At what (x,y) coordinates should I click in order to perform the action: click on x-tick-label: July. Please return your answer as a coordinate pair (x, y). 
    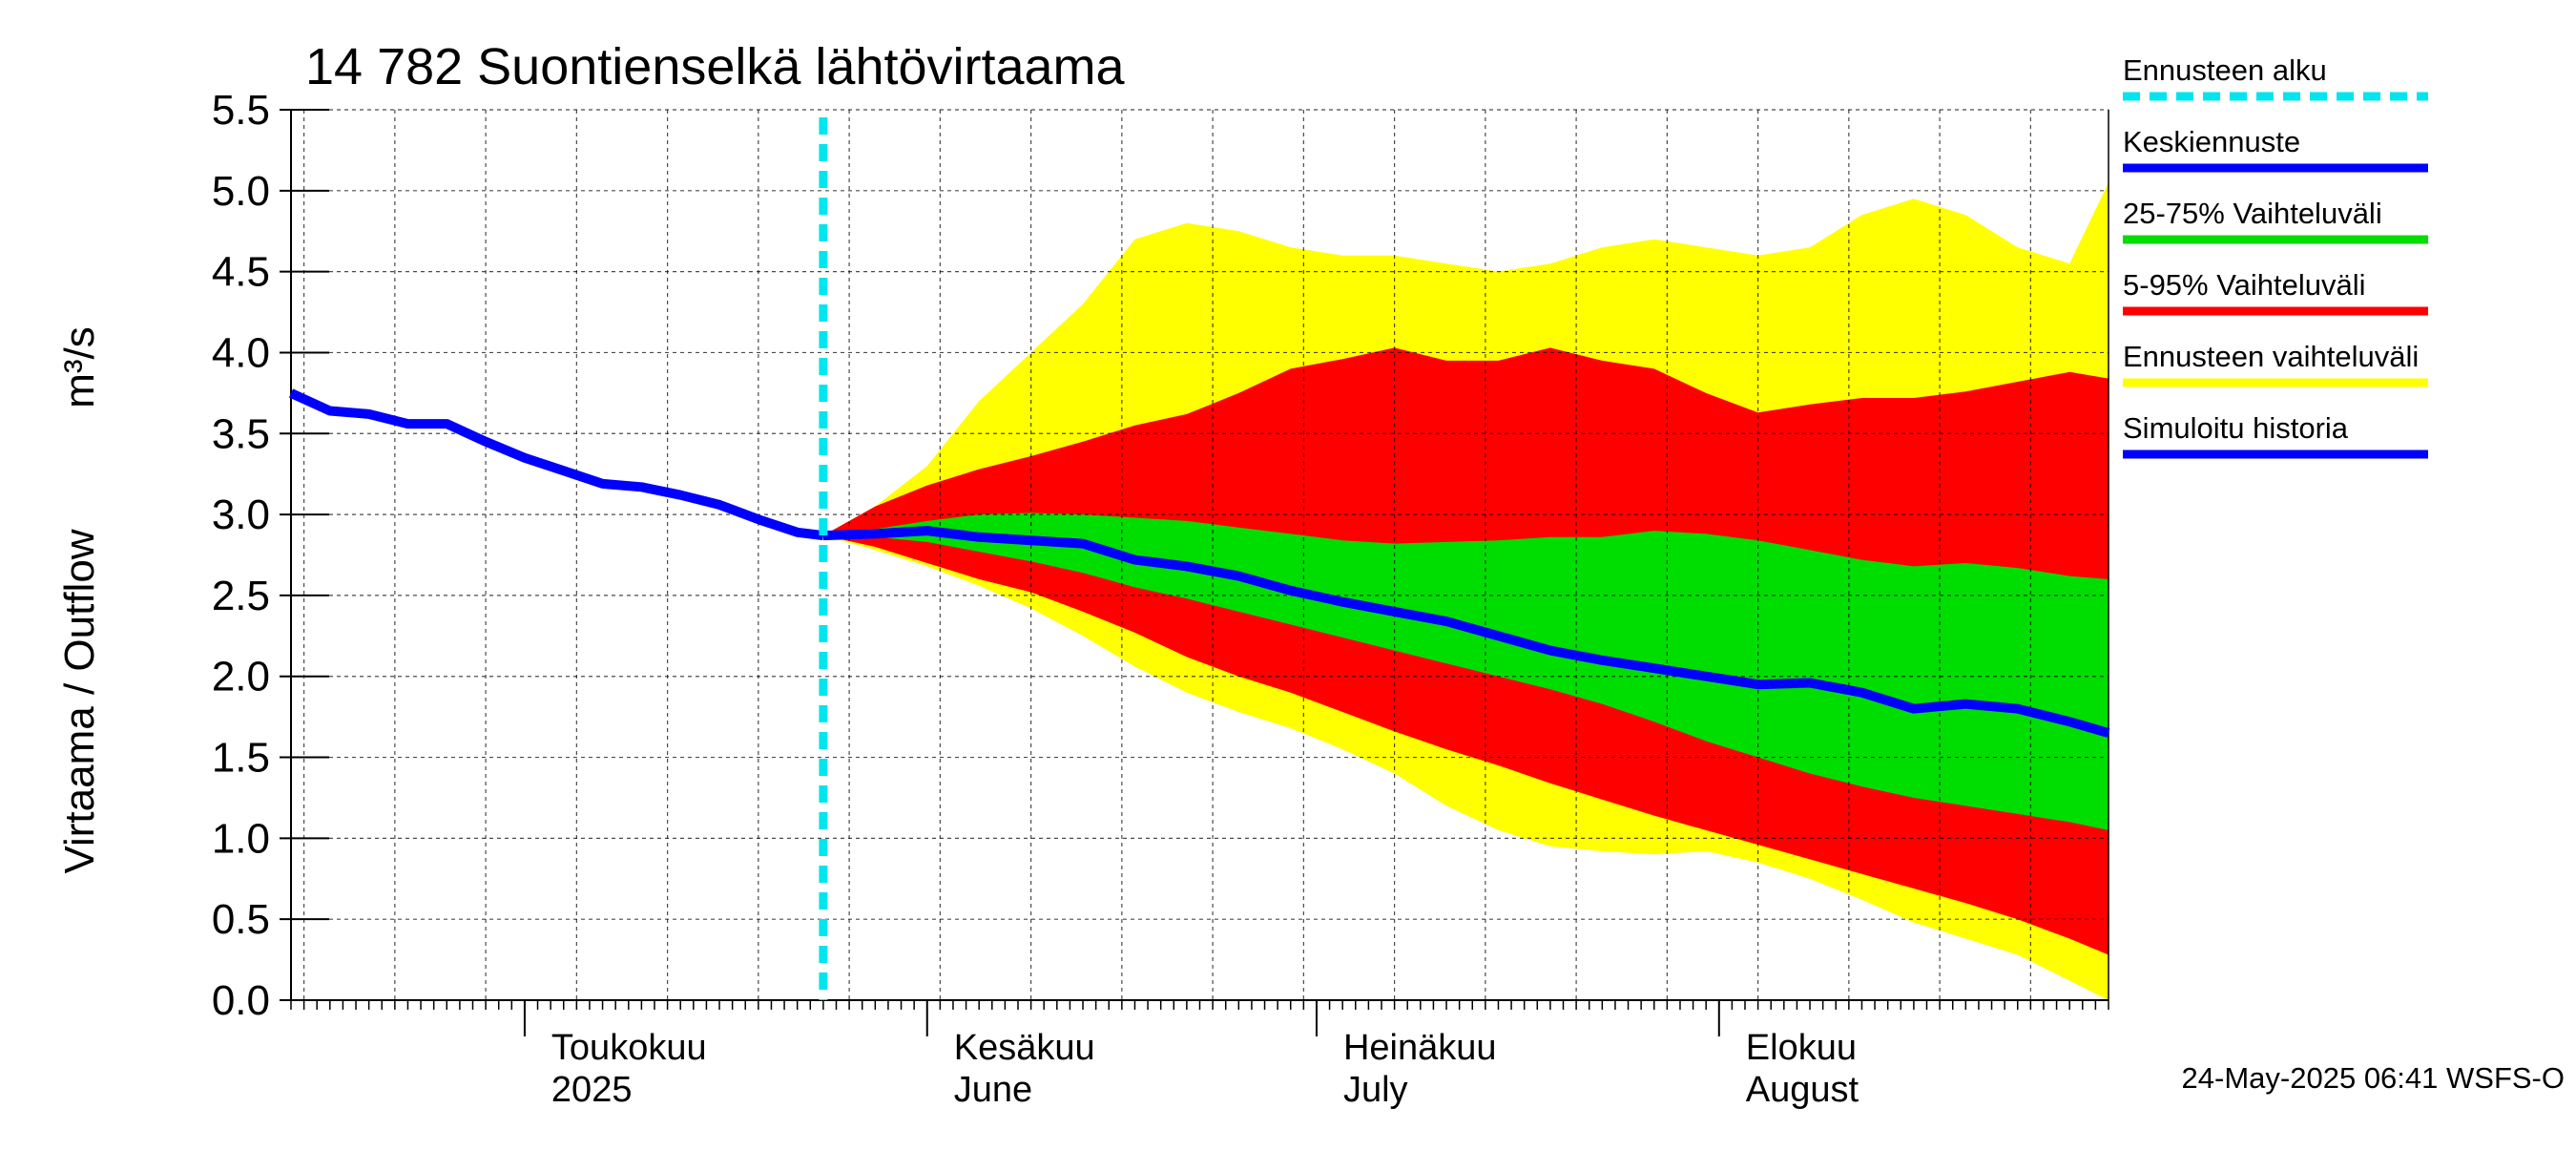
    Looking at the image, I should click on (1375, 1090).